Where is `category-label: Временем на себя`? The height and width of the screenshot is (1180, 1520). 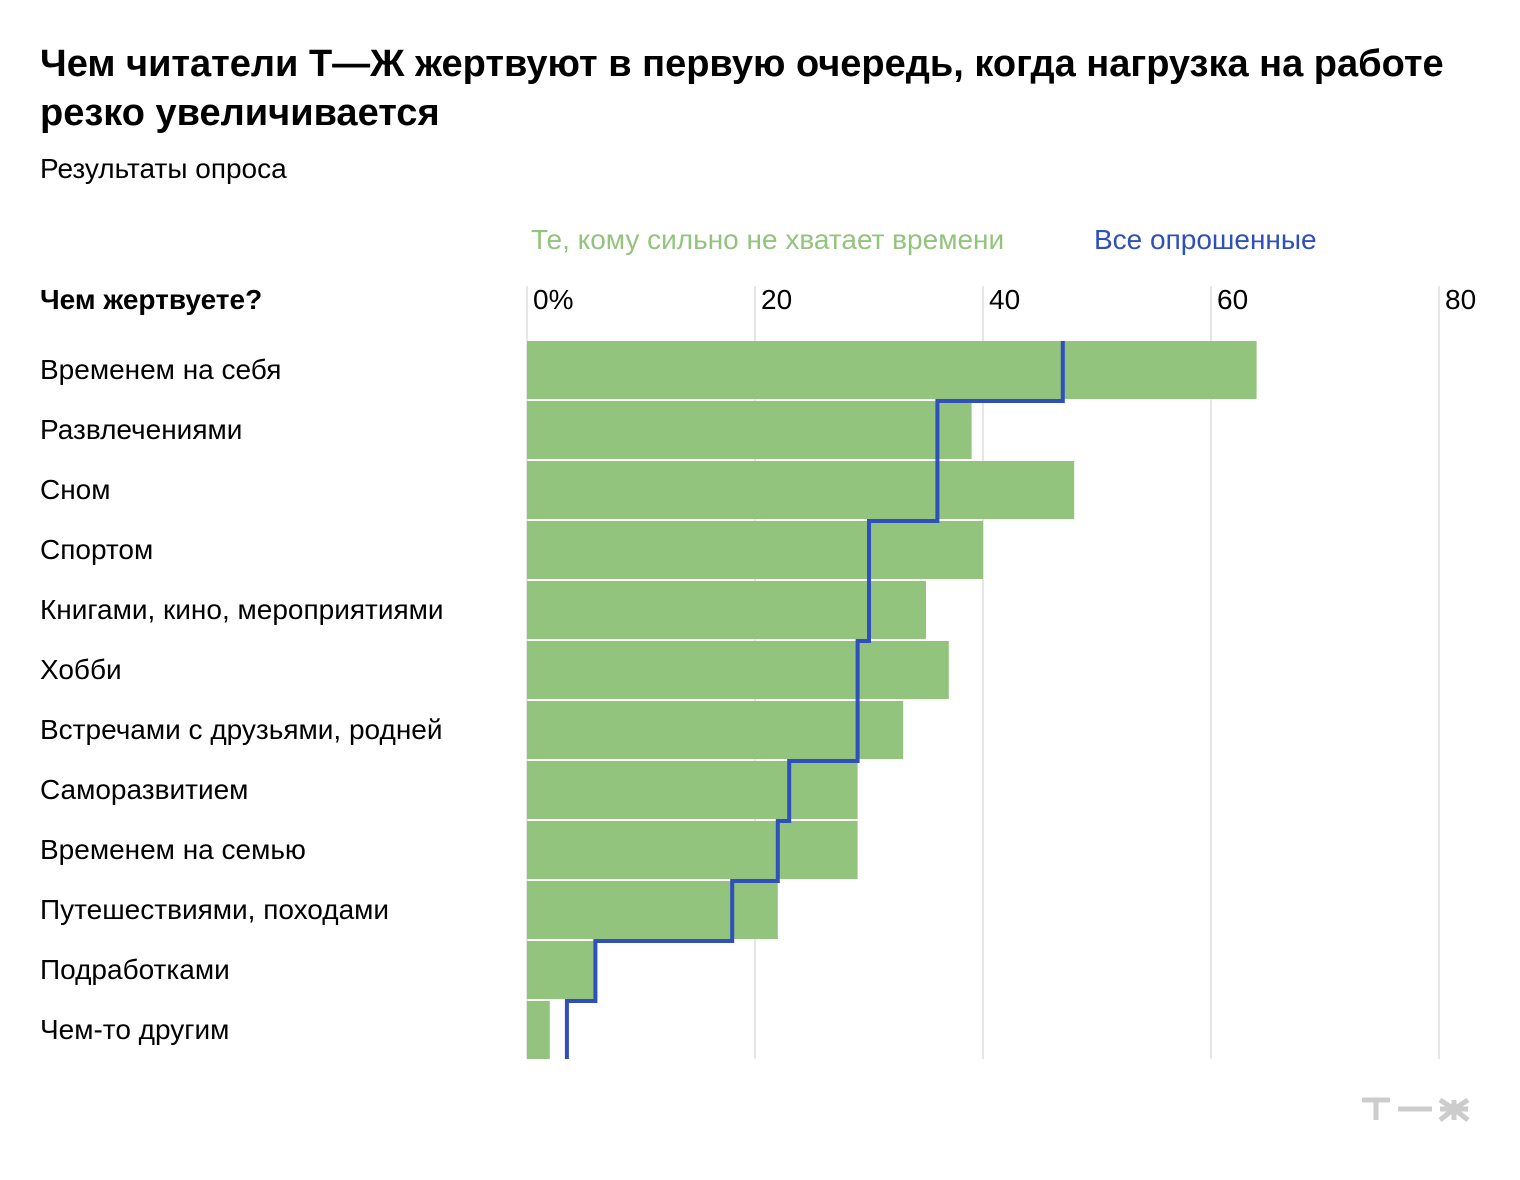 category-label: Временем на себя is located at coordinates (161, 369).